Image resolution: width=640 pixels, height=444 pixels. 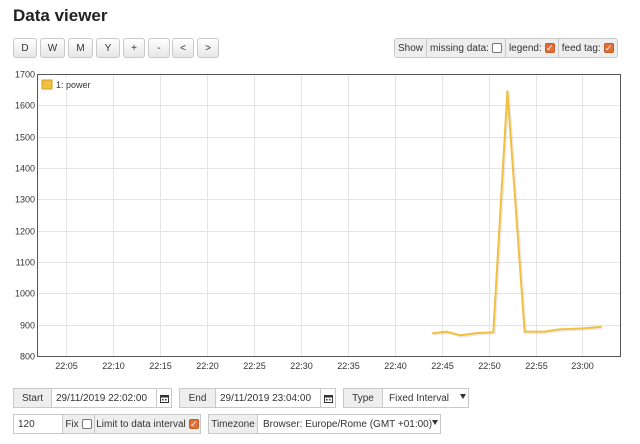 What do you see at coordinates (489, 366) in the screenshot?
I see `x-tick-label: 22:50` at bounding box center [489, 366].